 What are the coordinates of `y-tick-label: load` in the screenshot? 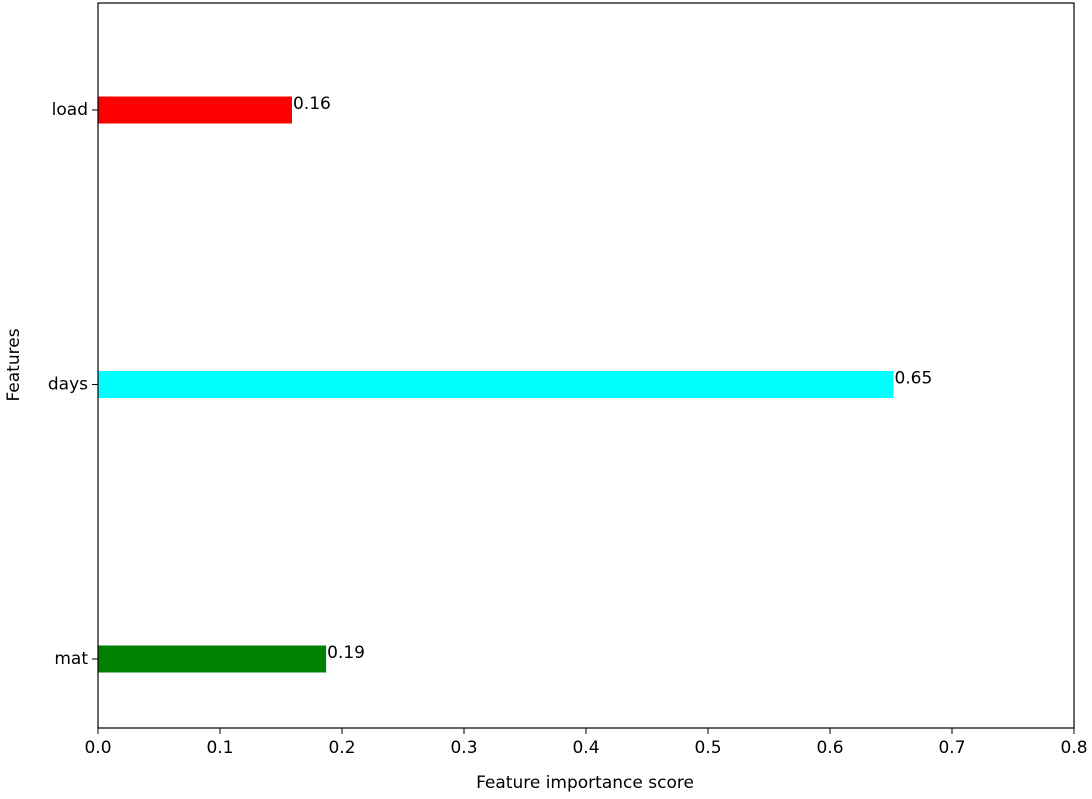 It's located at (70, 110).